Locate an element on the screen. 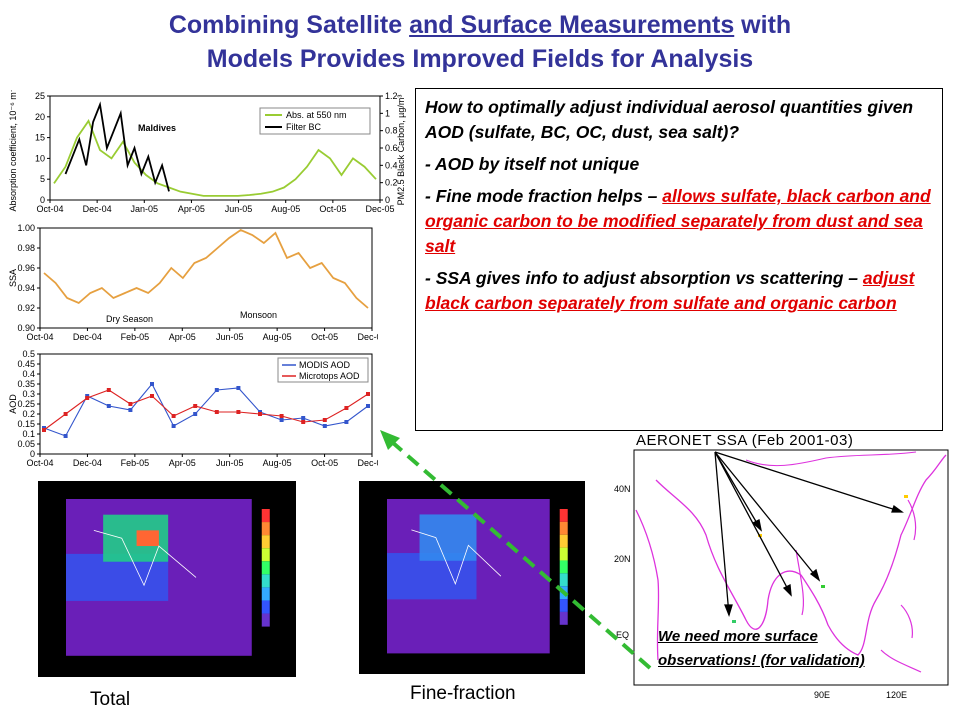 The image size is (960, 720). y-right-tick-label: 0.4 is located at coordinates (391, 165).